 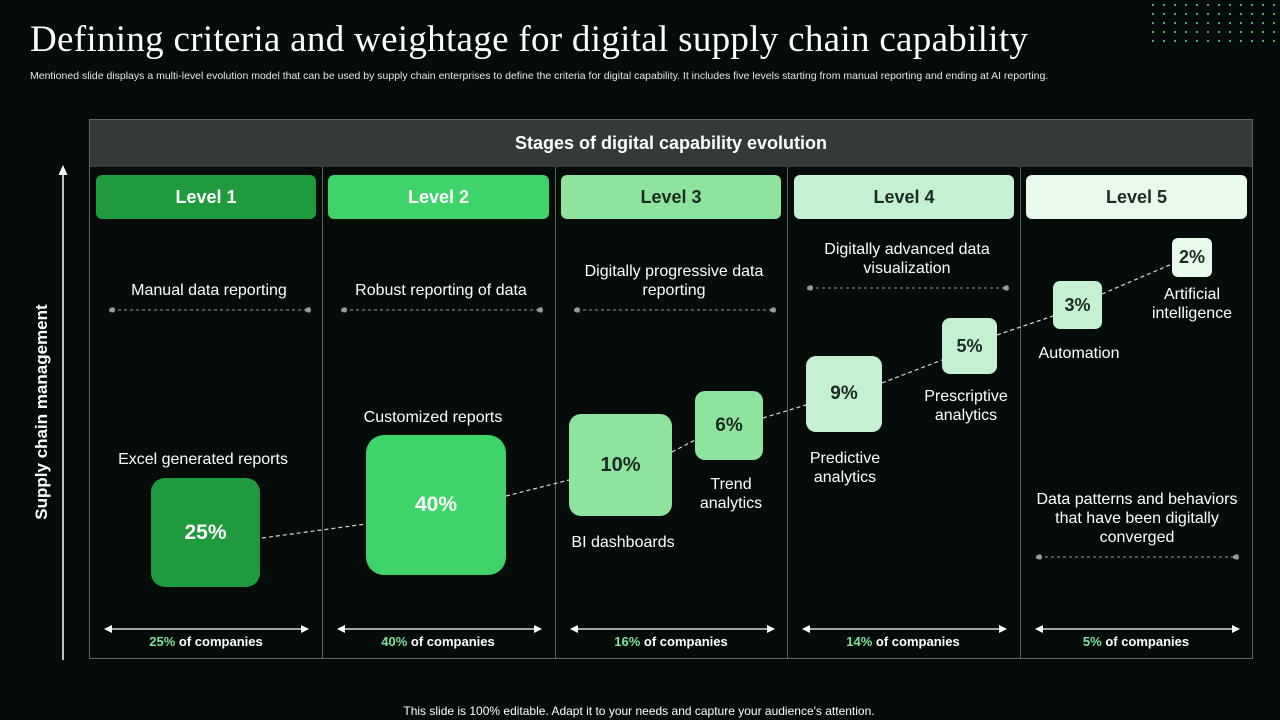 I want to click on level-3-description: Digitally progressive data reporting, so click(x=674, y=281).